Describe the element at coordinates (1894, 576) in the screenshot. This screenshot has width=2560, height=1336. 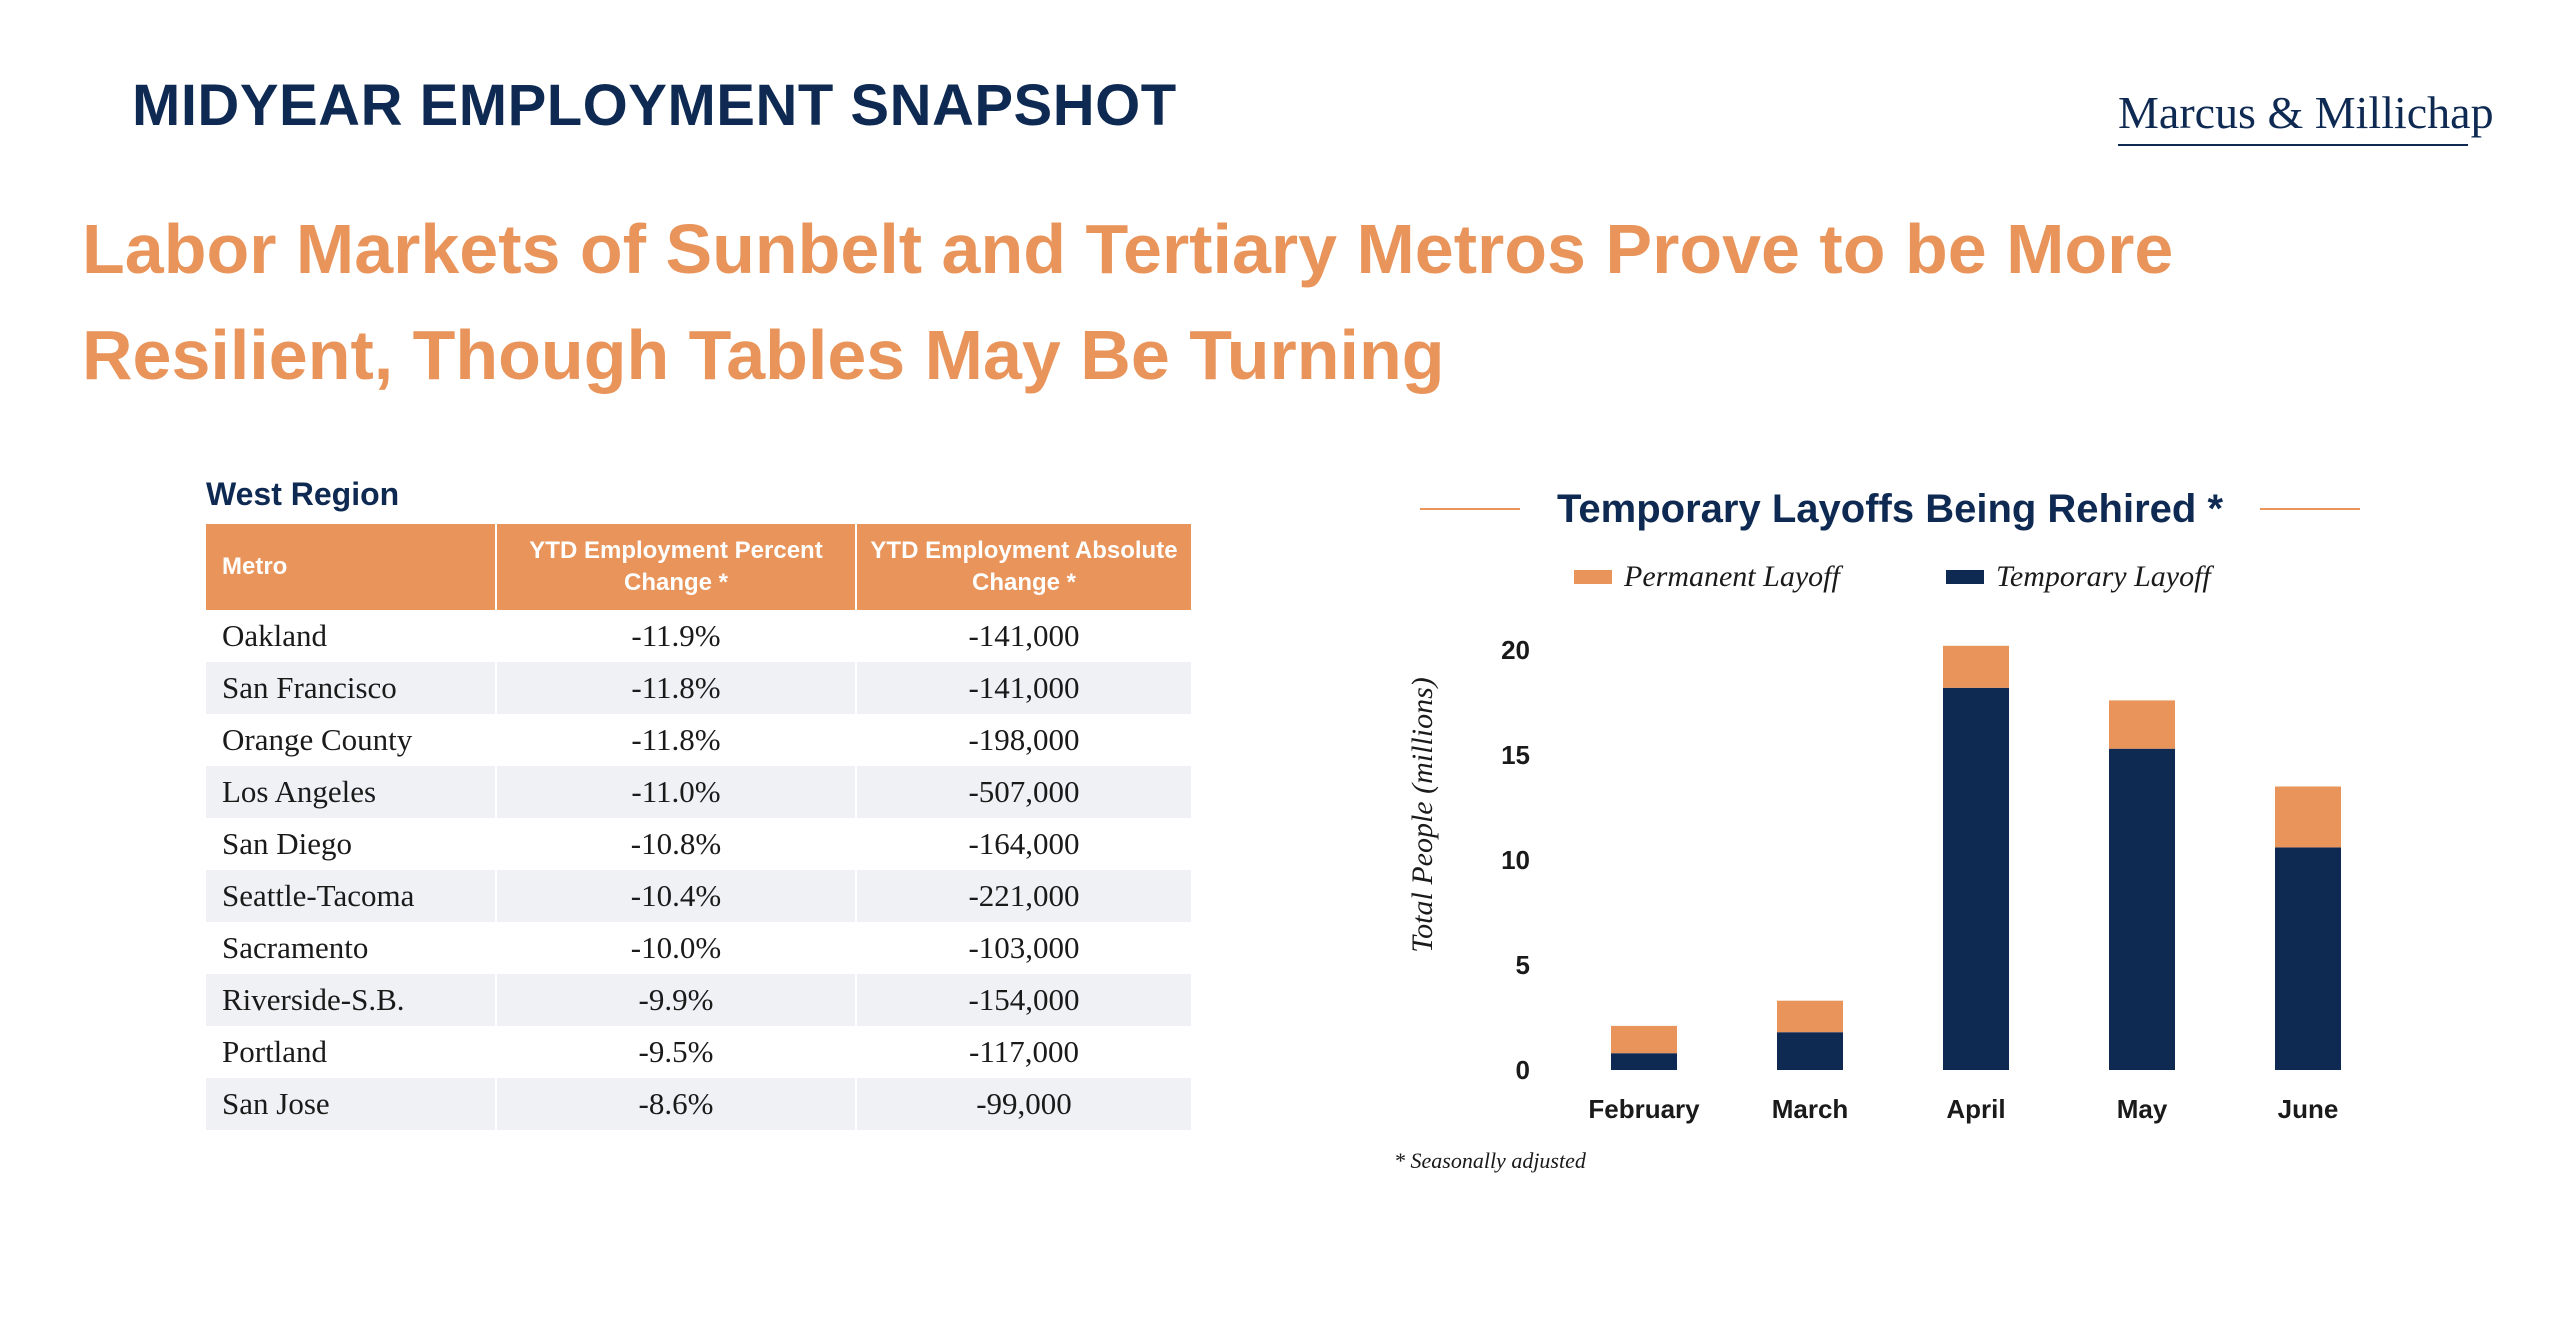
I see `chart-legend: Permanent Layoff Temporary Layoff` at that location.